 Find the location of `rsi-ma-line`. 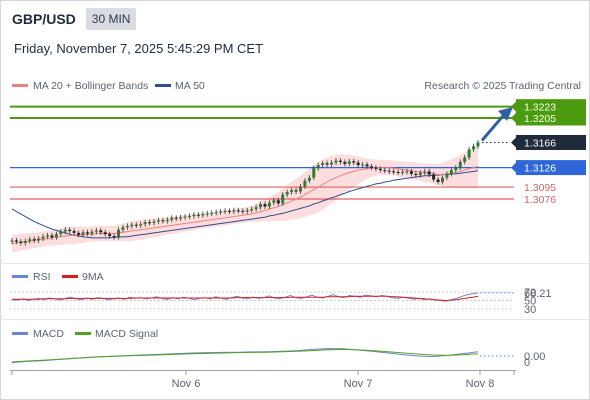

rsi-ma-line is located at coordinates (245, 298).